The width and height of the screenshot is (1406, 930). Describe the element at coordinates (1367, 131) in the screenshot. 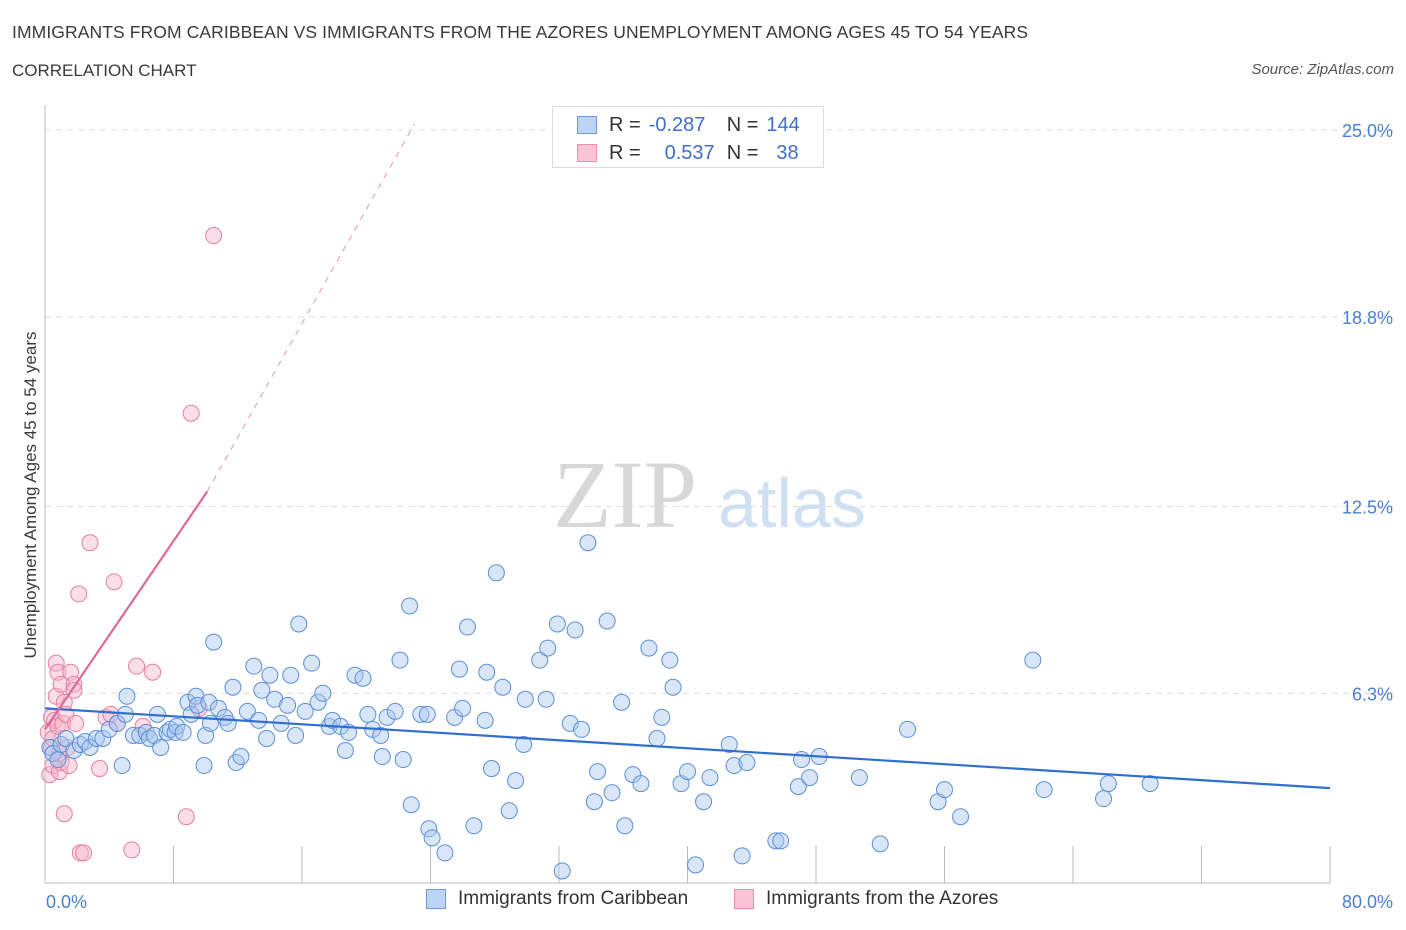

I see `y-tick-label: 25.0%` at that location.